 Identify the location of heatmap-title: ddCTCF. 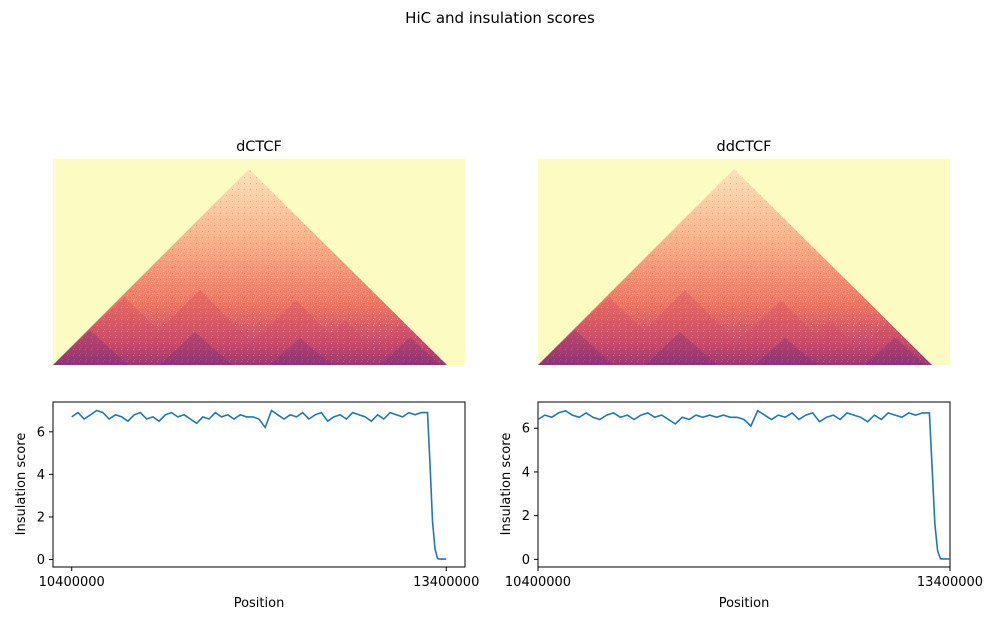
(743, 147).